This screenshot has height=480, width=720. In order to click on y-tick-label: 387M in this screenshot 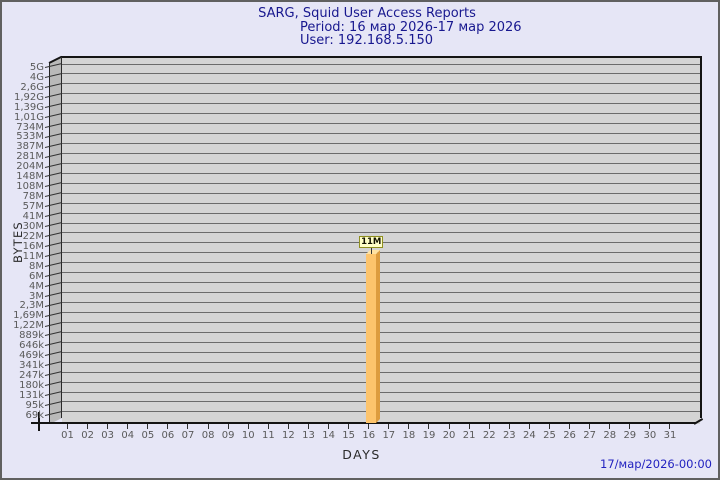, I will do `click(30, 147)`.